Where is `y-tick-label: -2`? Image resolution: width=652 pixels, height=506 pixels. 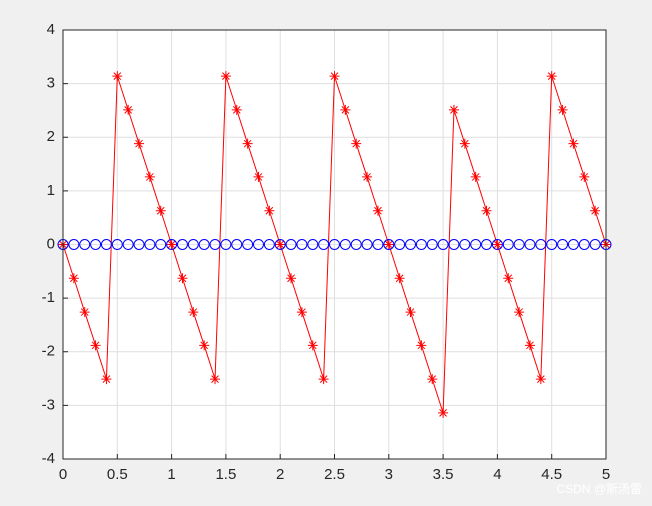
y-tick-label: -2 is located at coordinates (48, 351).